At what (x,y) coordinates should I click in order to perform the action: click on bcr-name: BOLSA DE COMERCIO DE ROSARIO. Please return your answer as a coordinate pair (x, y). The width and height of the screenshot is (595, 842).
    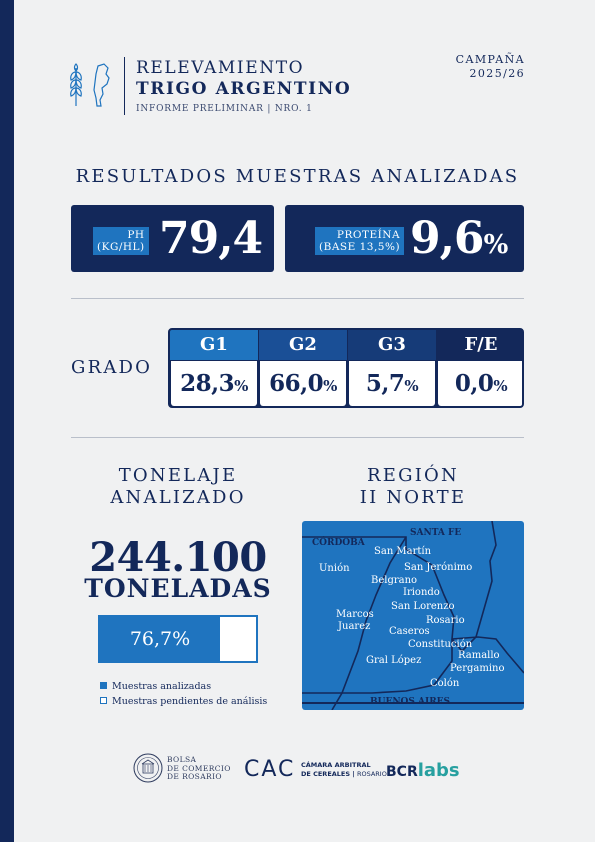
    Looking at the image, I should click on (199, 768).